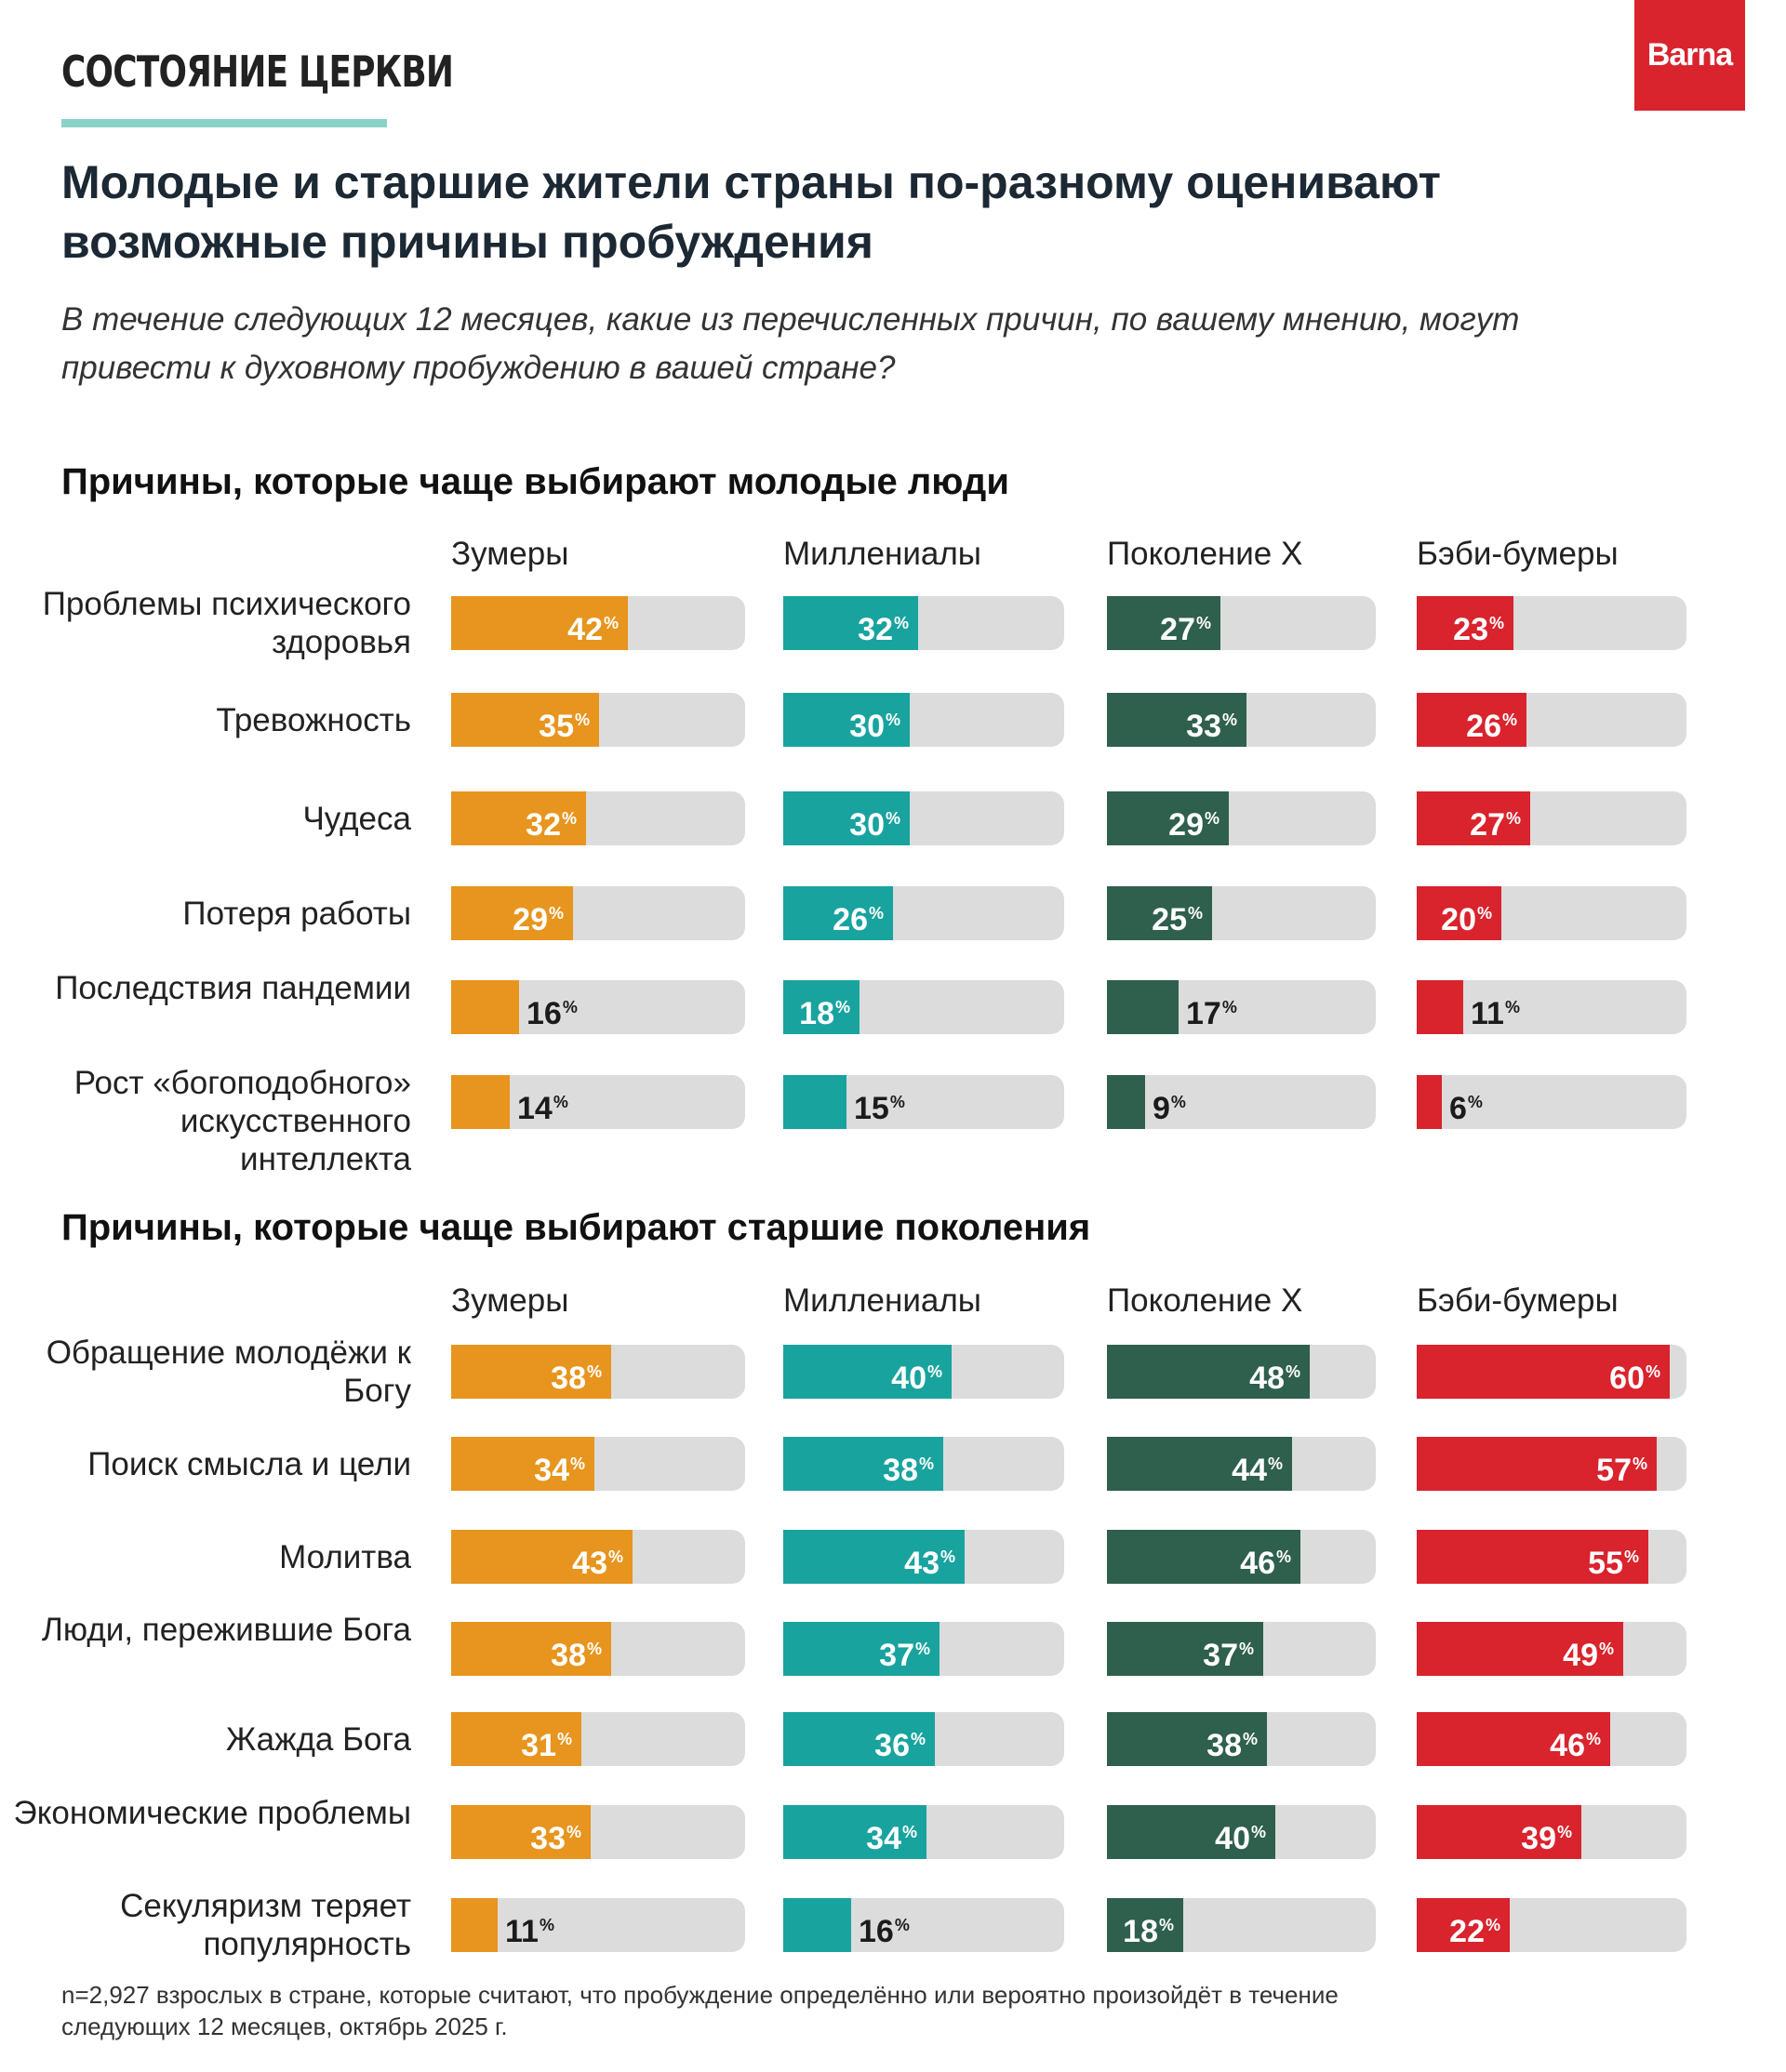 This screenshot has height=2072, width=1786. Describe the element at coordinates (593, 623) in the screenshot. I see `bar-value-label: 42%` at that location.